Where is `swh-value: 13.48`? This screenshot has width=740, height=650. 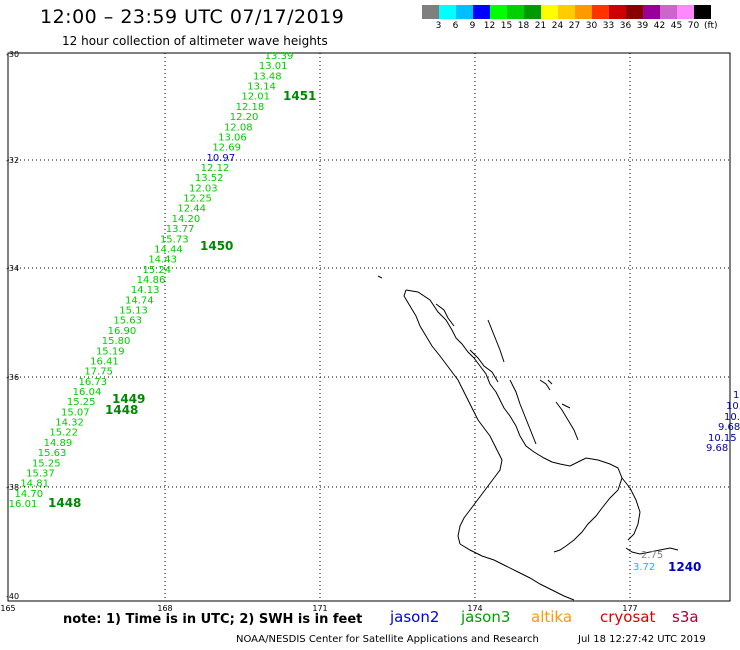 swh-value: 13.48 is located at coordinates (267, 76).